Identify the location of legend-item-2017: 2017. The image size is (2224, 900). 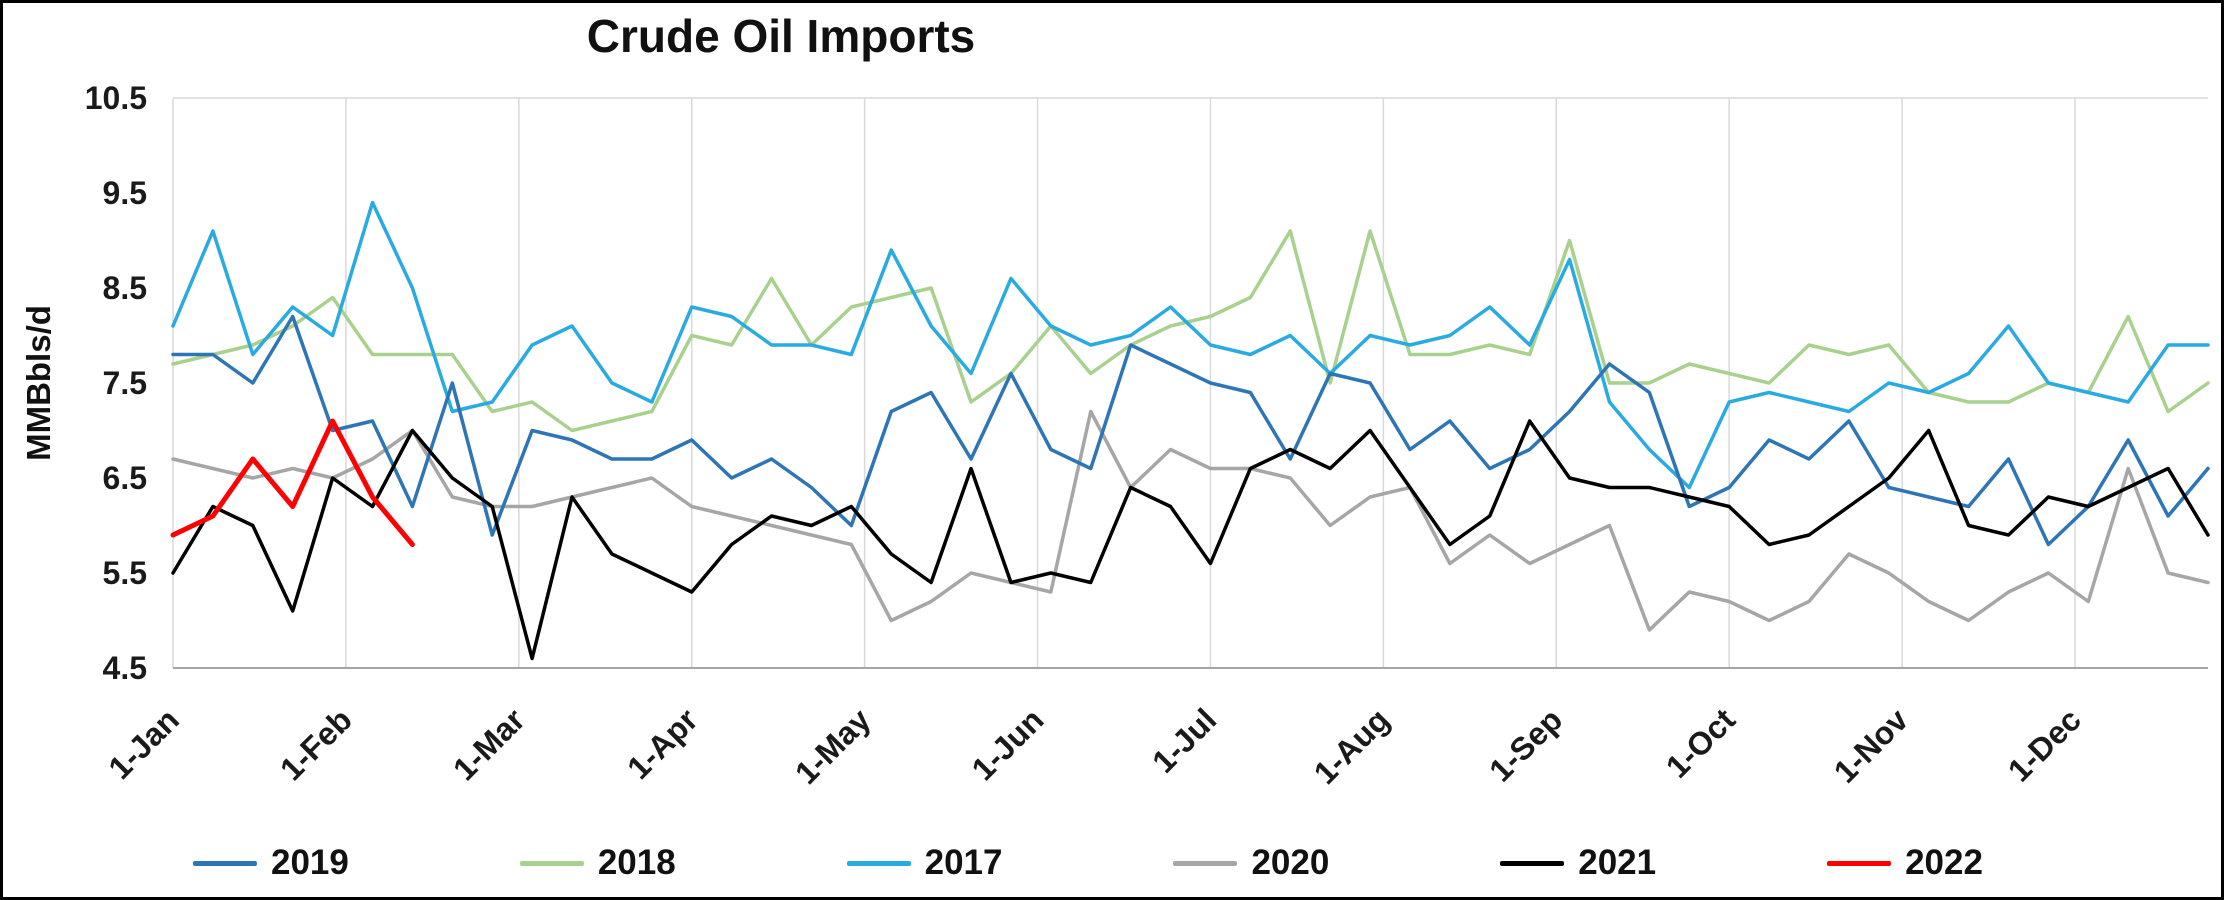
(924, 863).